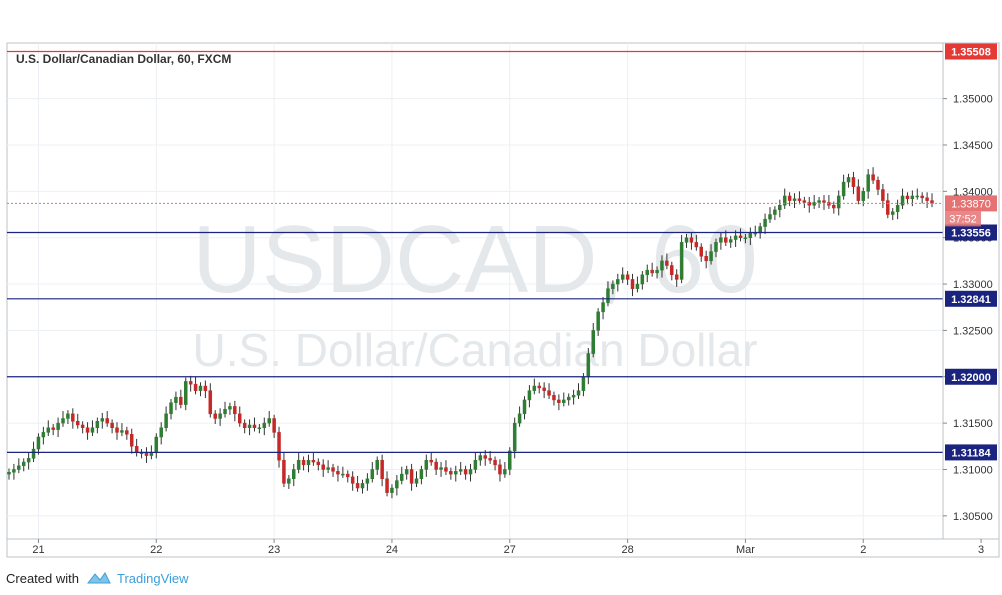  Describe the element at coordinates (971, 378) in the screenshot. I see `level-badge-label: 1.32000` at that location.